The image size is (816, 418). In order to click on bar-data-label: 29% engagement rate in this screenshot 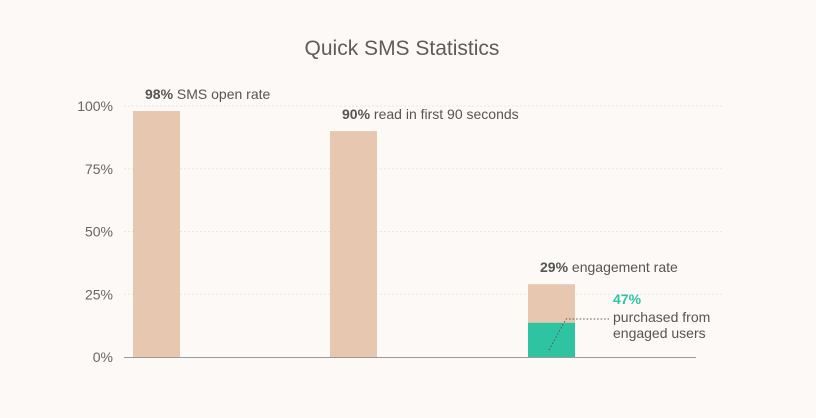, I will do `click(609, 267)`.